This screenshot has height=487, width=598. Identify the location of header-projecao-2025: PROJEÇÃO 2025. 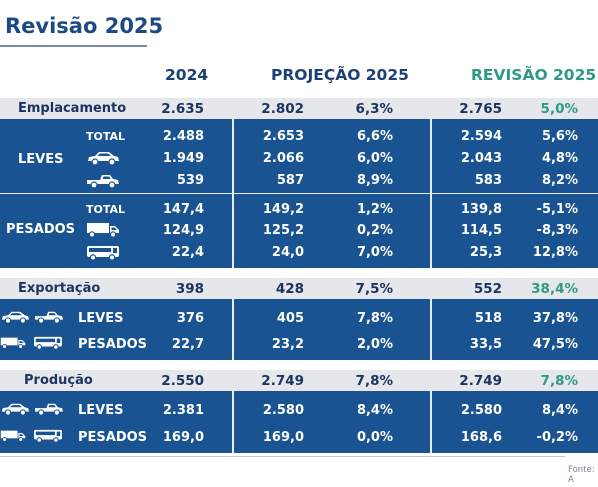
(340, 75).